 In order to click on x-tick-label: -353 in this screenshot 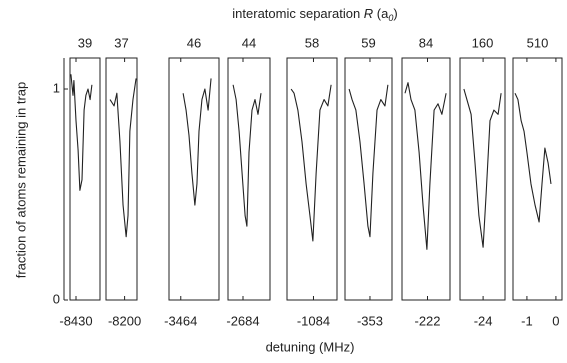, I will do `click(370, 320)`.